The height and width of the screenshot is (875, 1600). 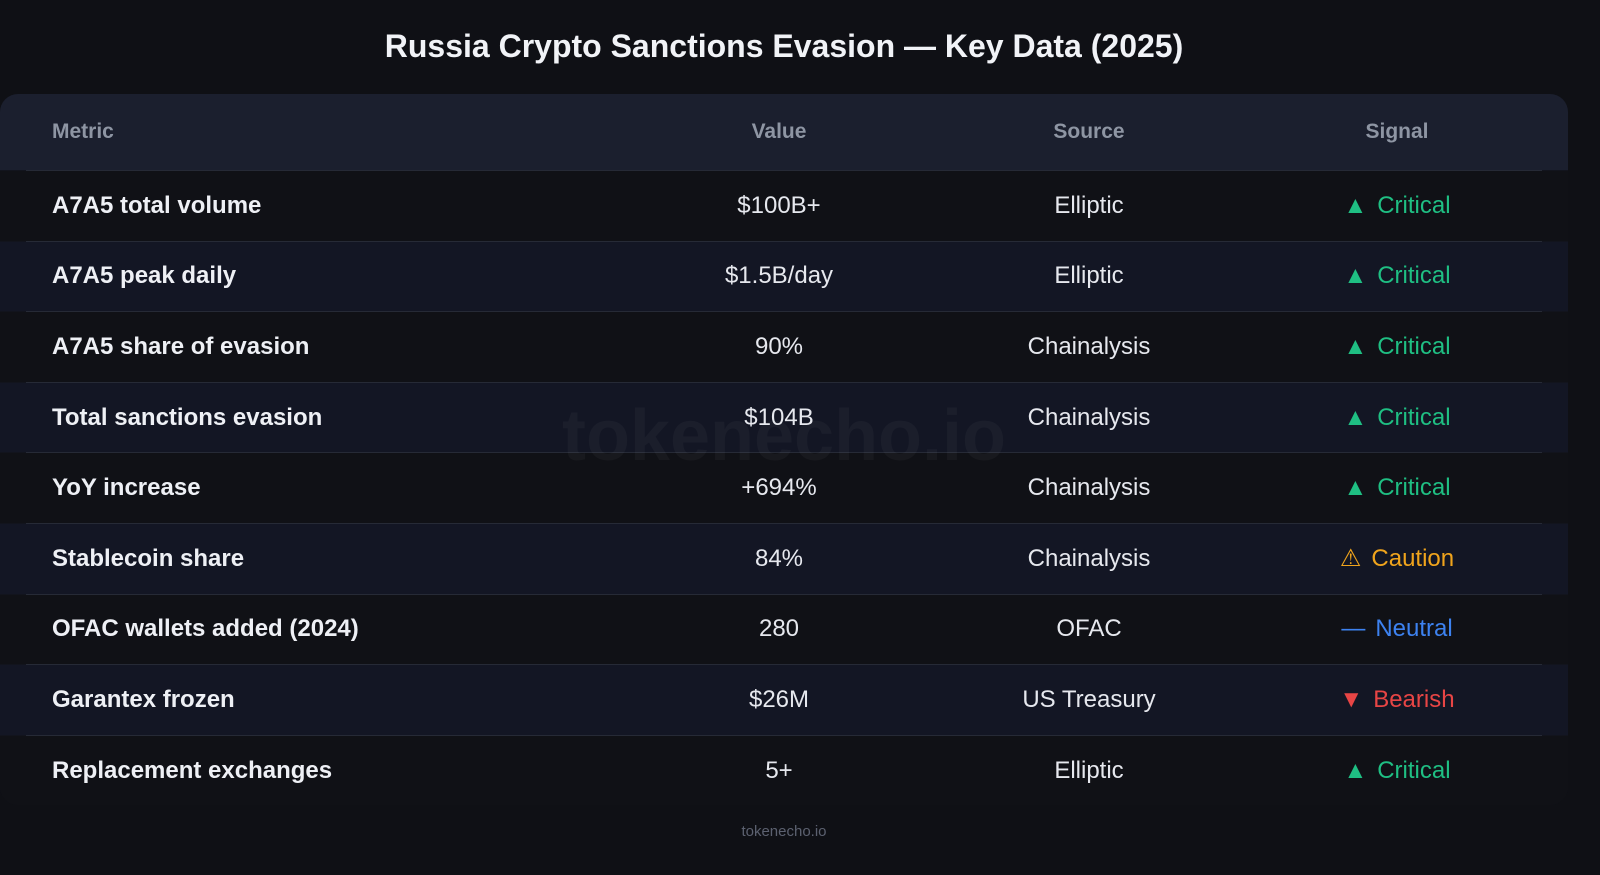 I want to click on warning-icon: ⚠, so click(x=1350, y=559).